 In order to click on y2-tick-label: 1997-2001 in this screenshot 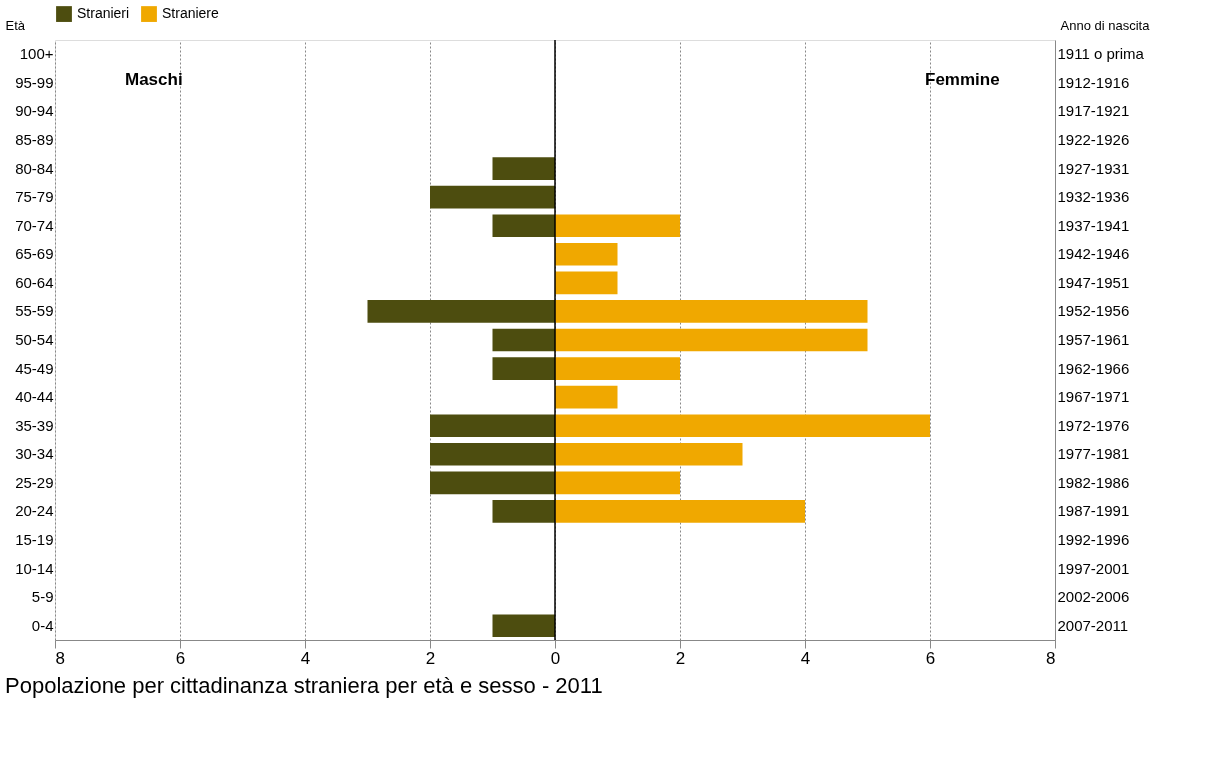, I will do `click(1093, 568)`.